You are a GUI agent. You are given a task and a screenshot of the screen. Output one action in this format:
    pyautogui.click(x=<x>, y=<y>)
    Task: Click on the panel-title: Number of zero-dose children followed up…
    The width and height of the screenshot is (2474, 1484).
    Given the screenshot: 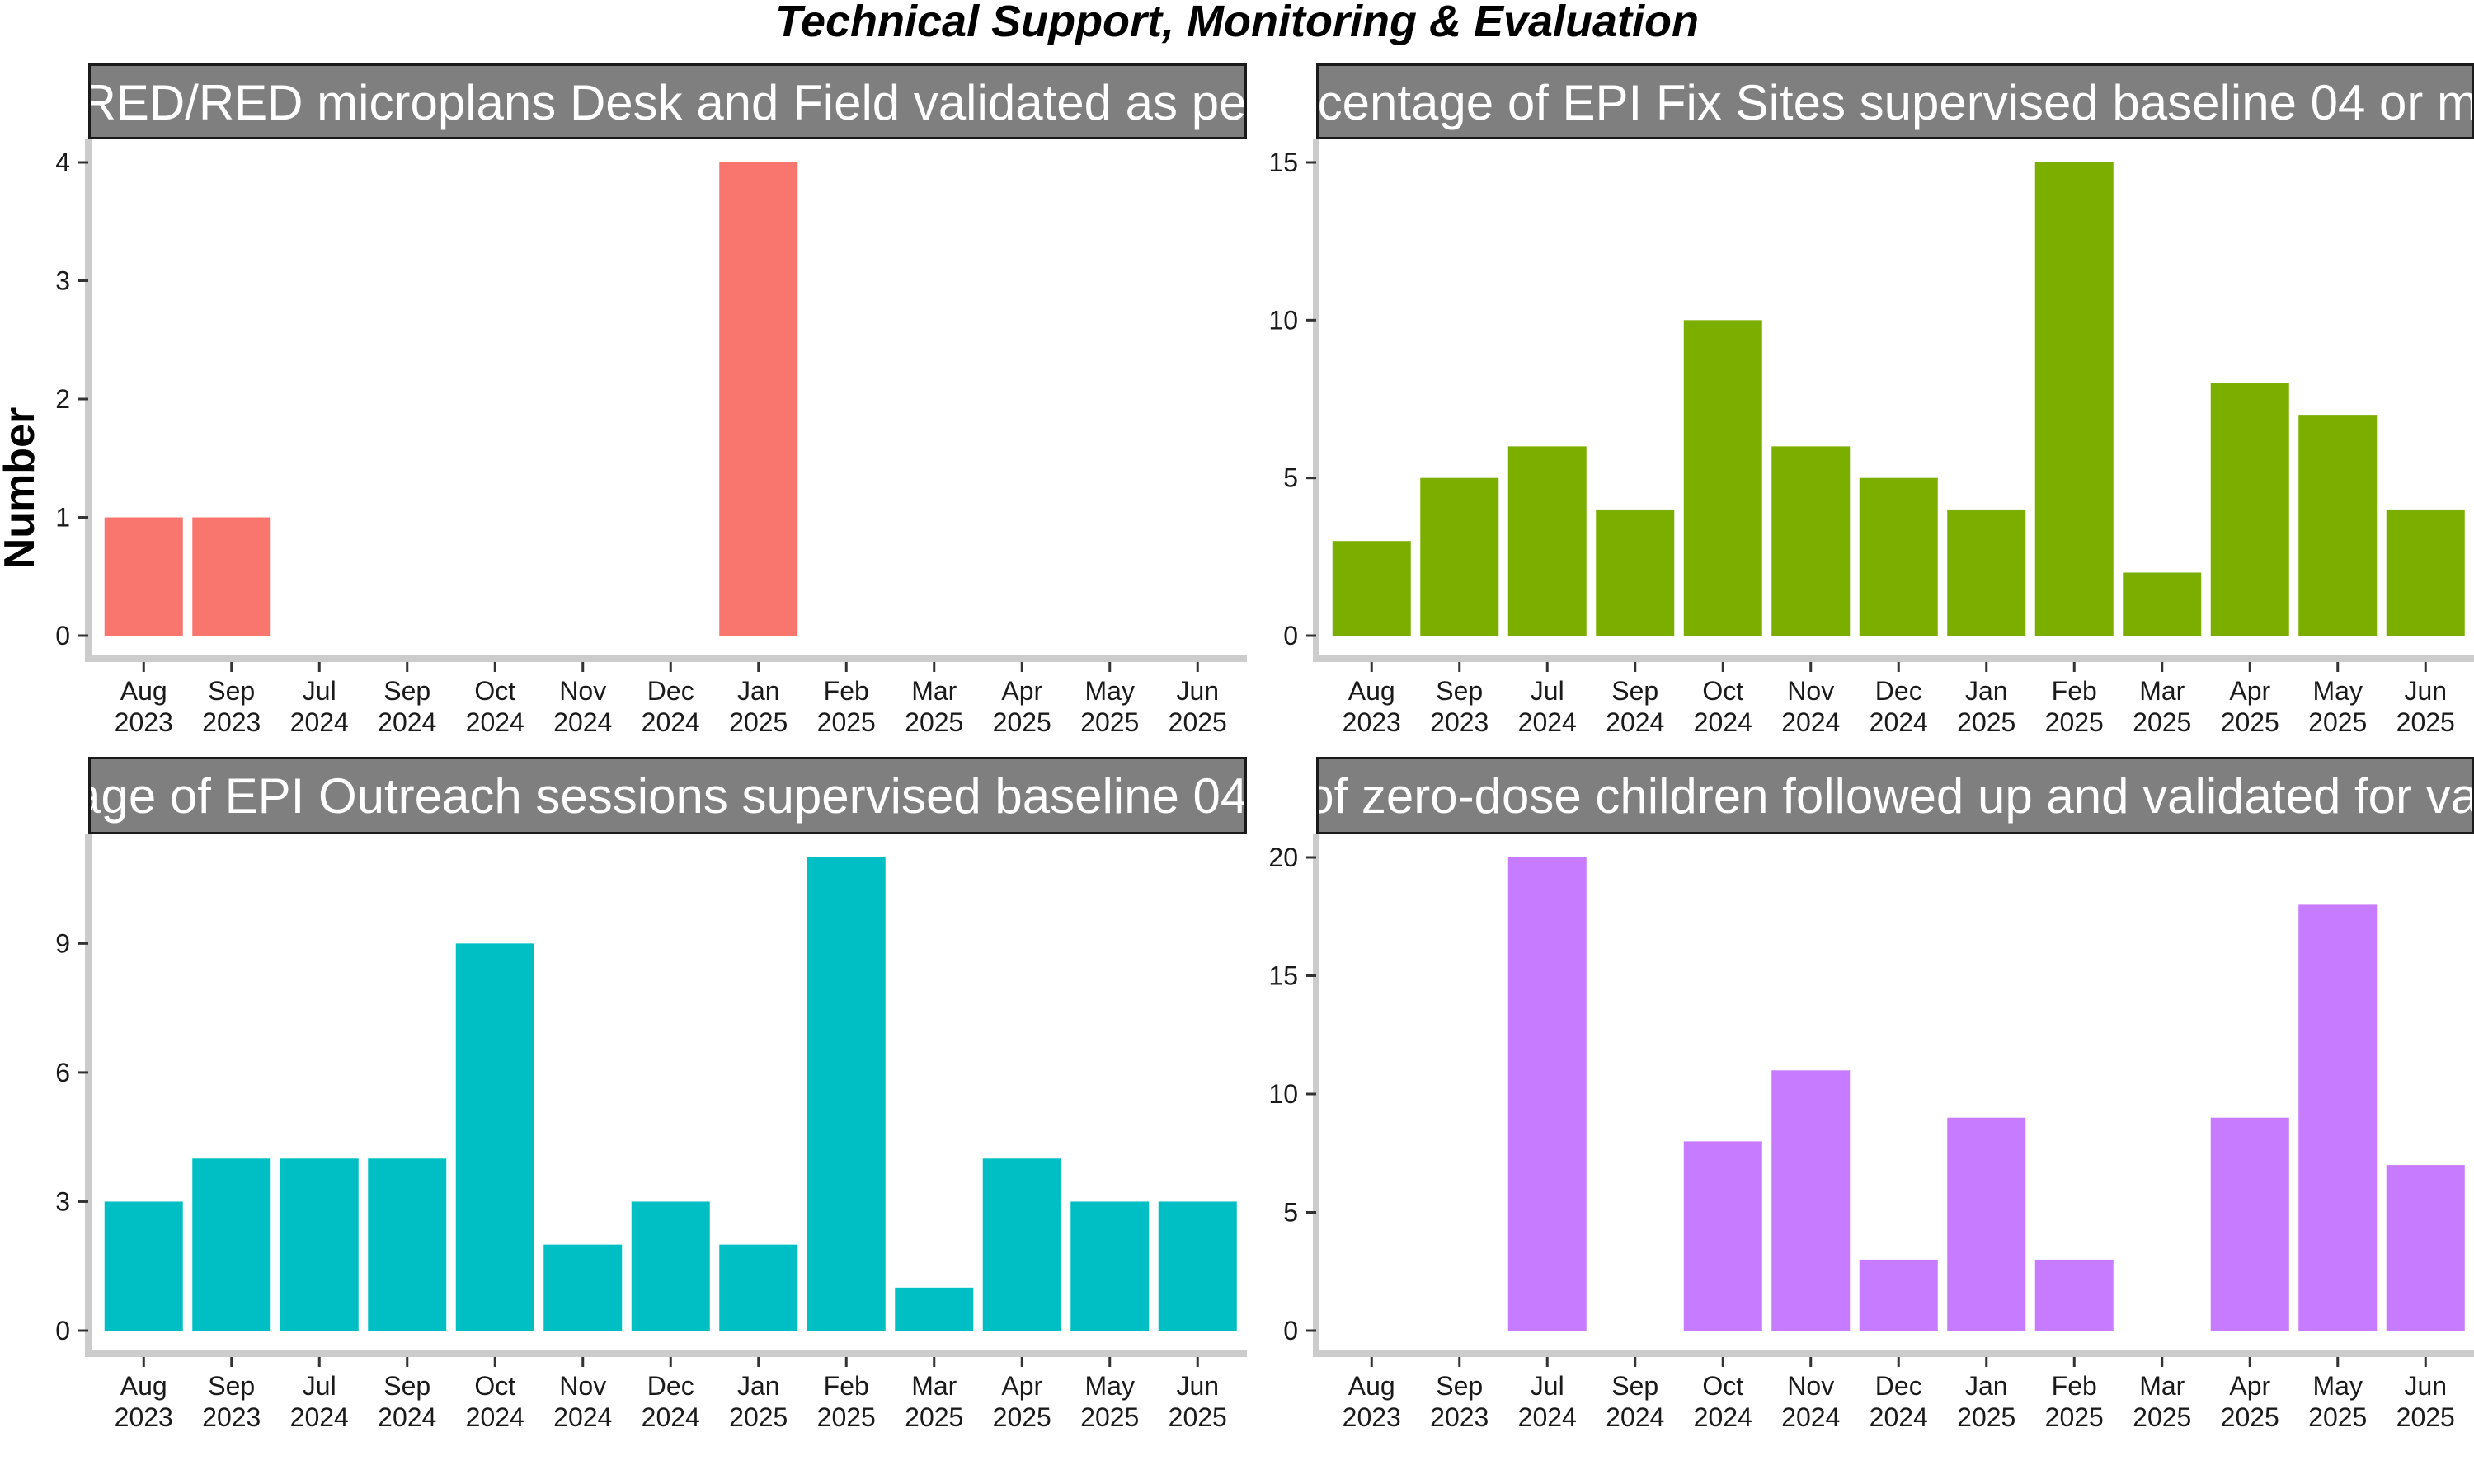 What is the action you would take?
    pyautogui.click(x=1896, y=796)
    